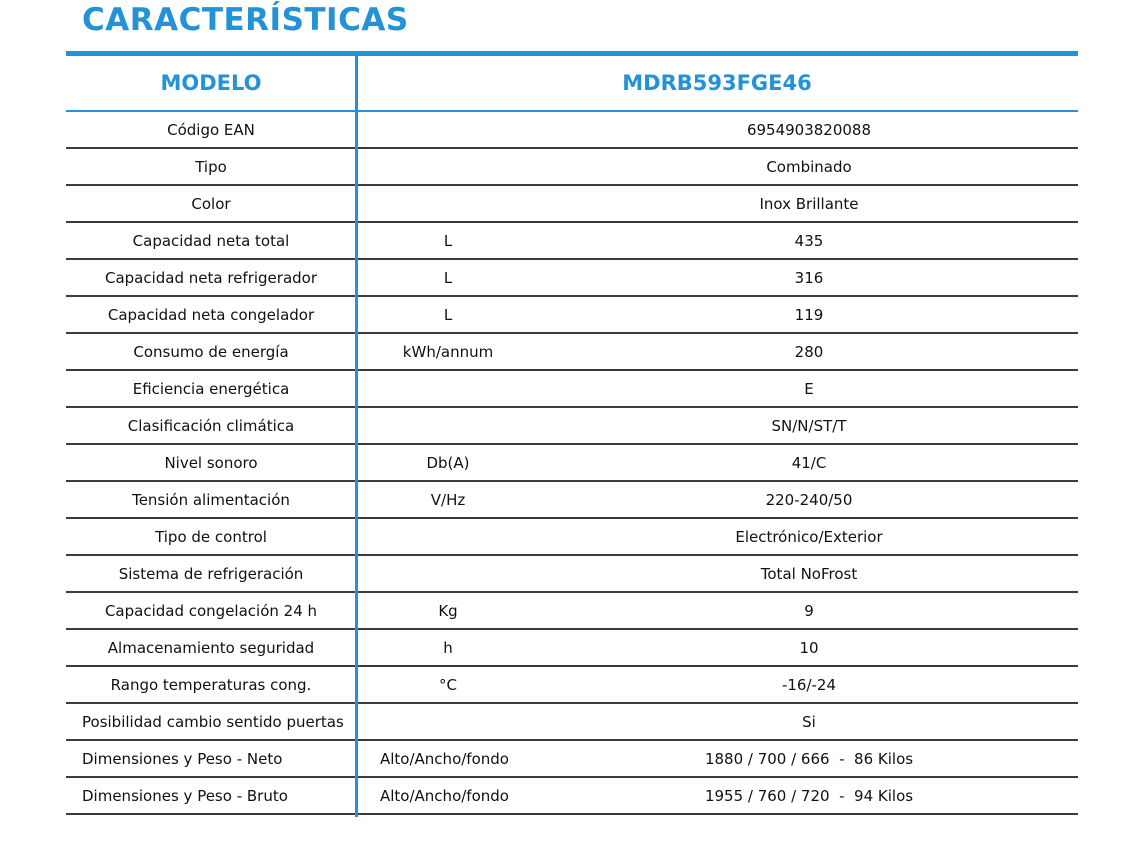  What do you see at coordinates (448, 684) in the screenshot?
I see `spec-unit: °C` at bounding box center [448, 684].